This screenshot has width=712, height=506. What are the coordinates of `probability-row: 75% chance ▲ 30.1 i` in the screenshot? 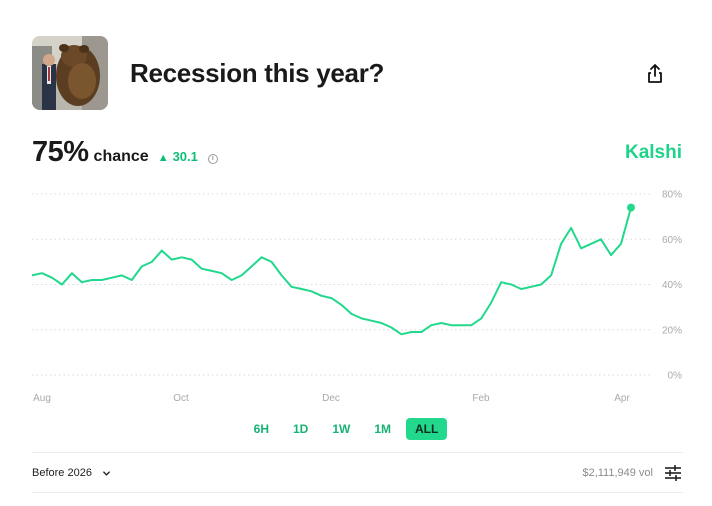 It's located at (125, 153).